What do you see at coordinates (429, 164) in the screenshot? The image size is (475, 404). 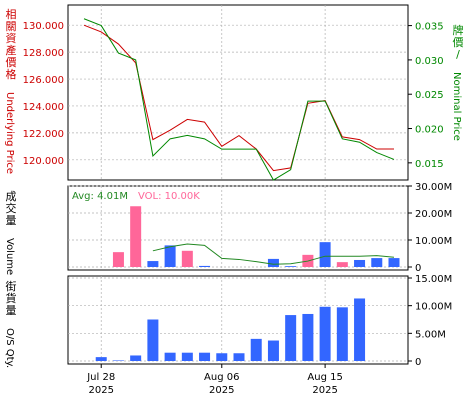 I see `right-tick-label: 0.015` at bounding box center [429, 164].